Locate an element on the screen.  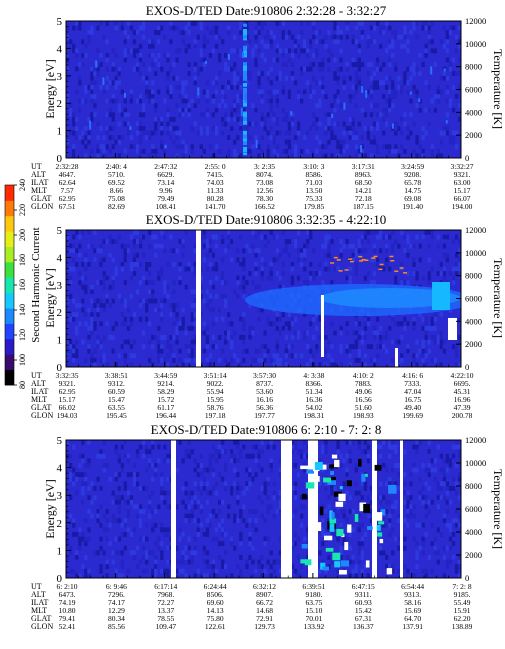
row-label: GLON is located at coordinates (42, 206).